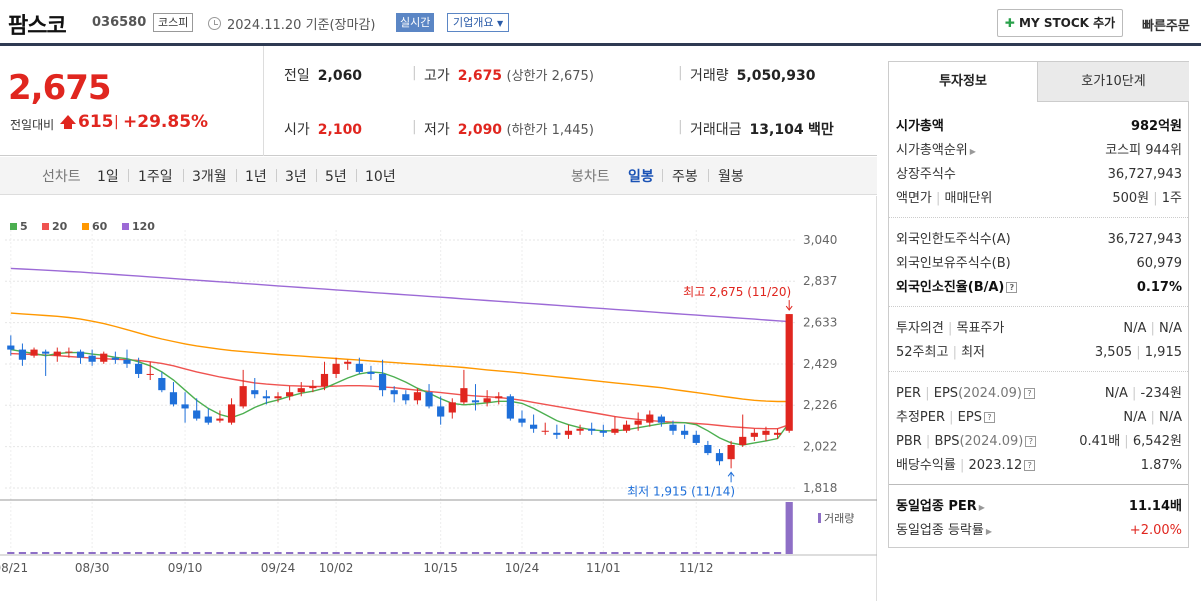 The width and height of the screenshot is (1201, 601). What do you see at coordinates (550, 76) in the screenshot?
I see `upper-limit: (상한가 2,675)` at bounding box center [550, 76].